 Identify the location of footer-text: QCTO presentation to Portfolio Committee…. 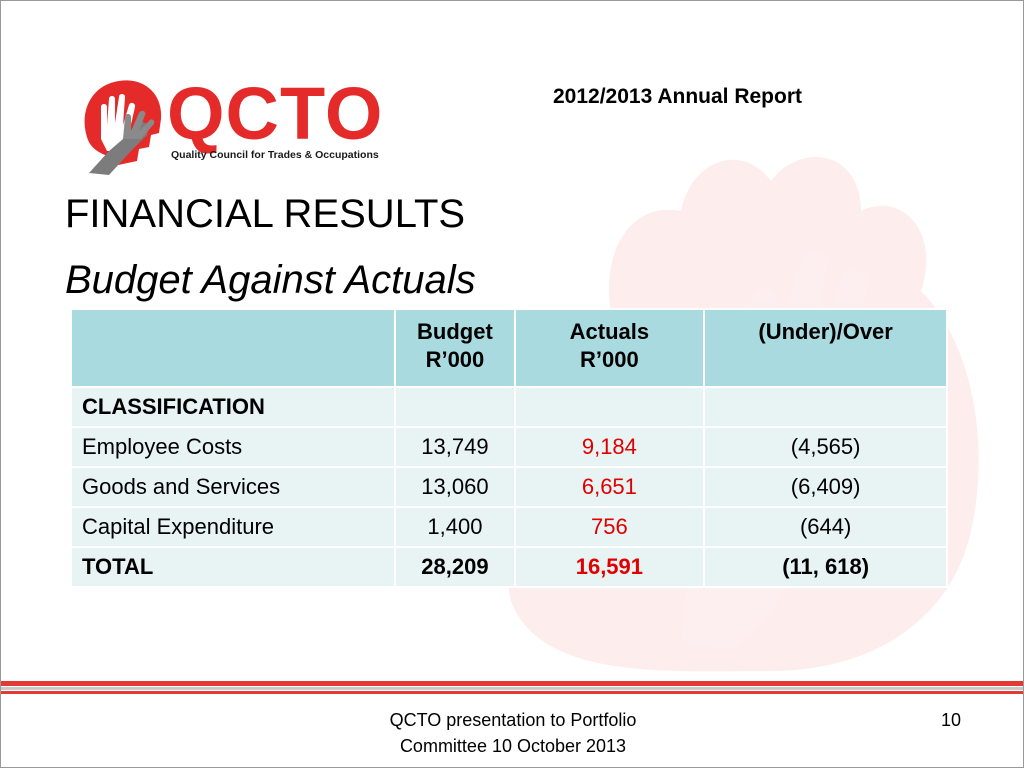
(513, 733).